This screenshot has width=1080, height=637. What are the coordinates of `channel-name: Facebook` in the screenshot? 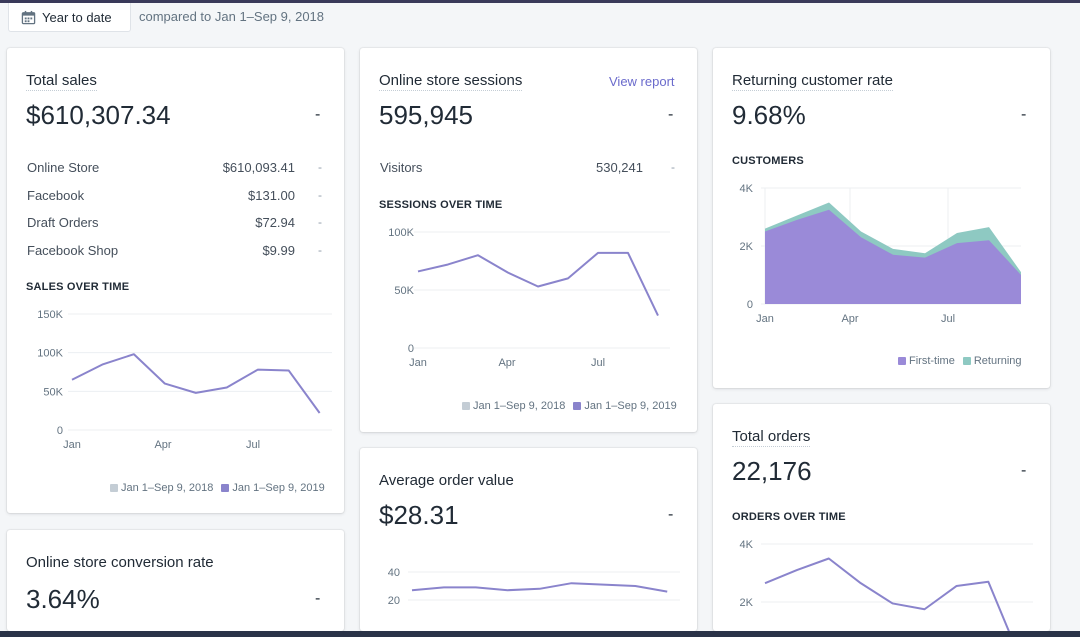 It's located at (56, 195).